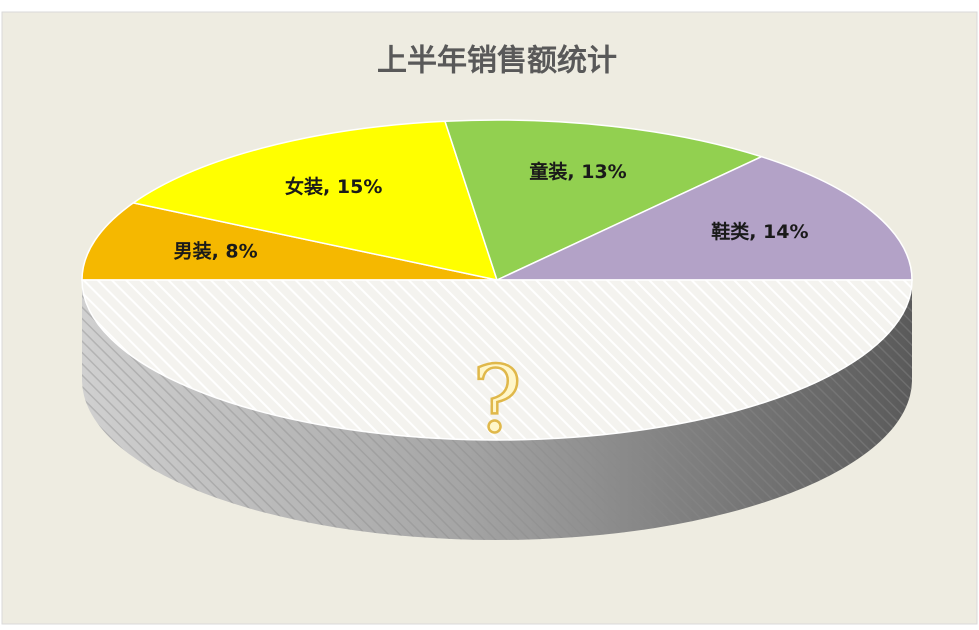 The height and width of the screenshot is (630, 979). Describe the element at coordinates (216, 251) in the screenshot. I see `slice-label: 男装, 8%` at that location.